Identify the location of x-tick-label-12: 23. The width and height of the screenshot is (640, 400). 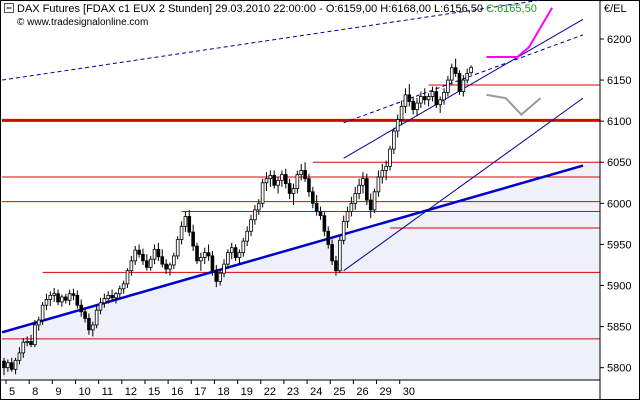
(293, 392).